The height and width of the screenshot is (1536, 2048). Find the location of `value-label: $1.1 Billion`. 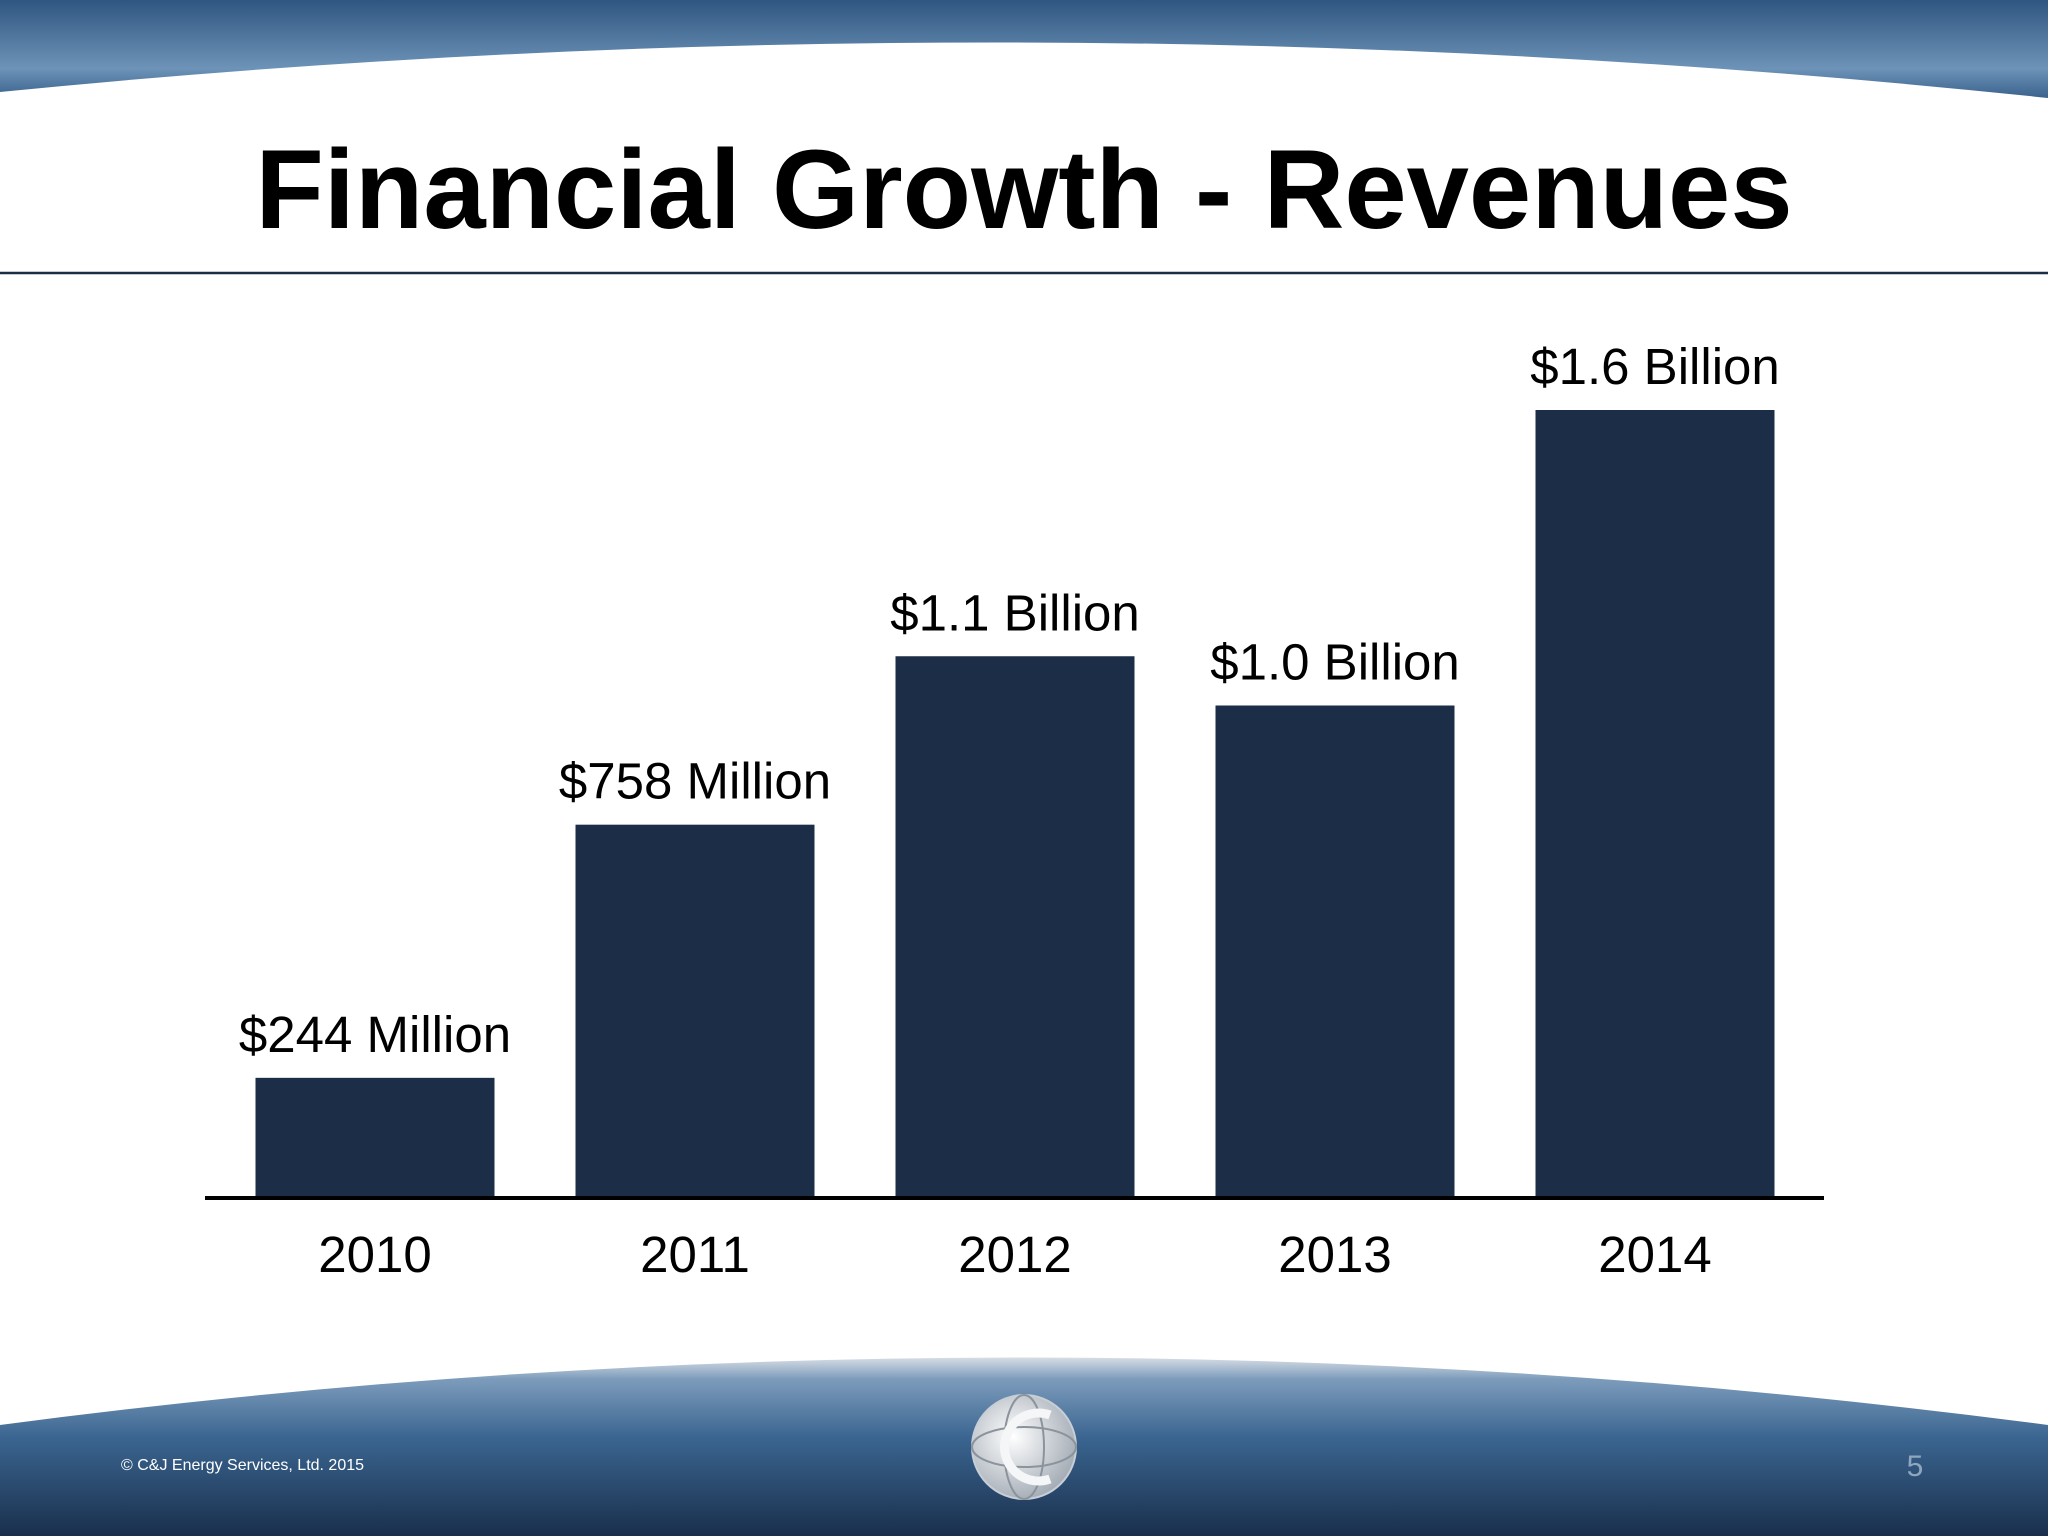

value-label: $1.1 Billion is located at coordinates (1015, 612).